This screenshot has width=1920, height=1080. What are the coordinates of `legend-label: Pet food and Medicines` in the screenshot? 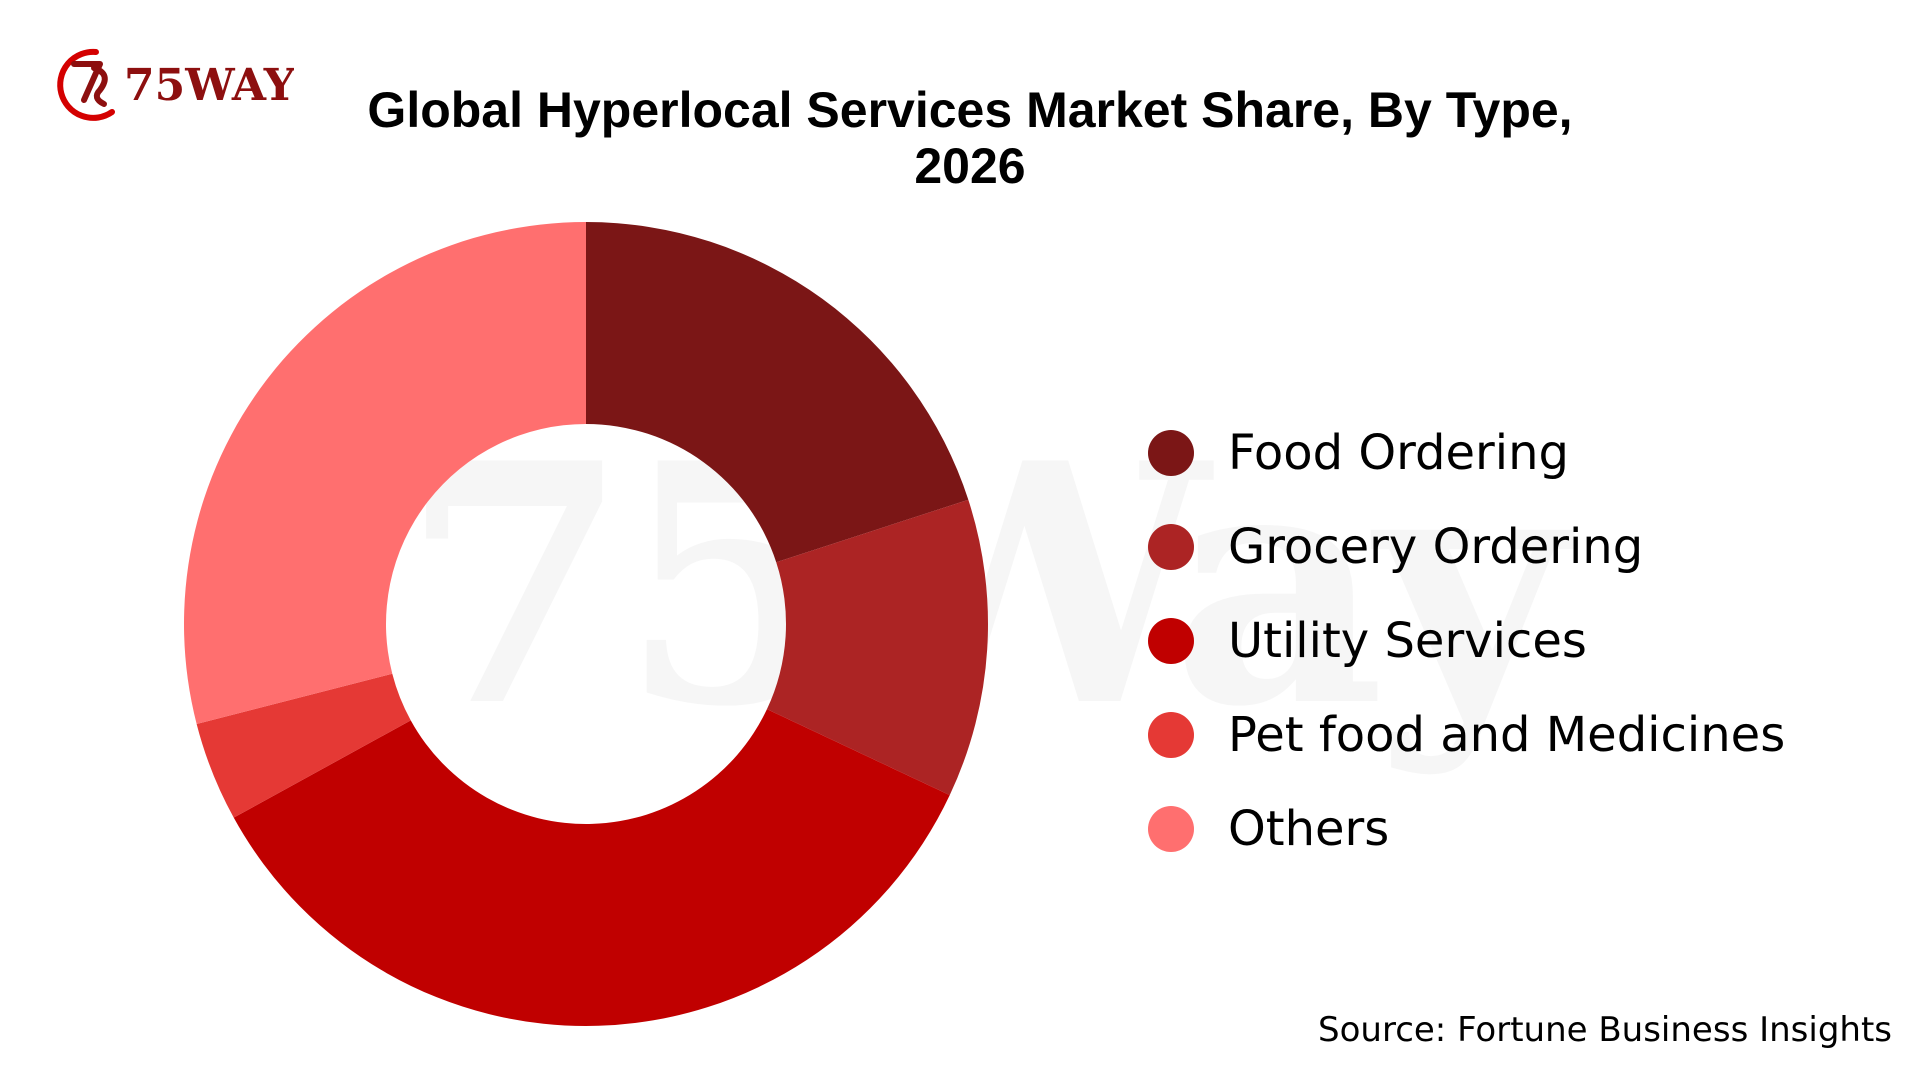 It's located at (1507, 735).